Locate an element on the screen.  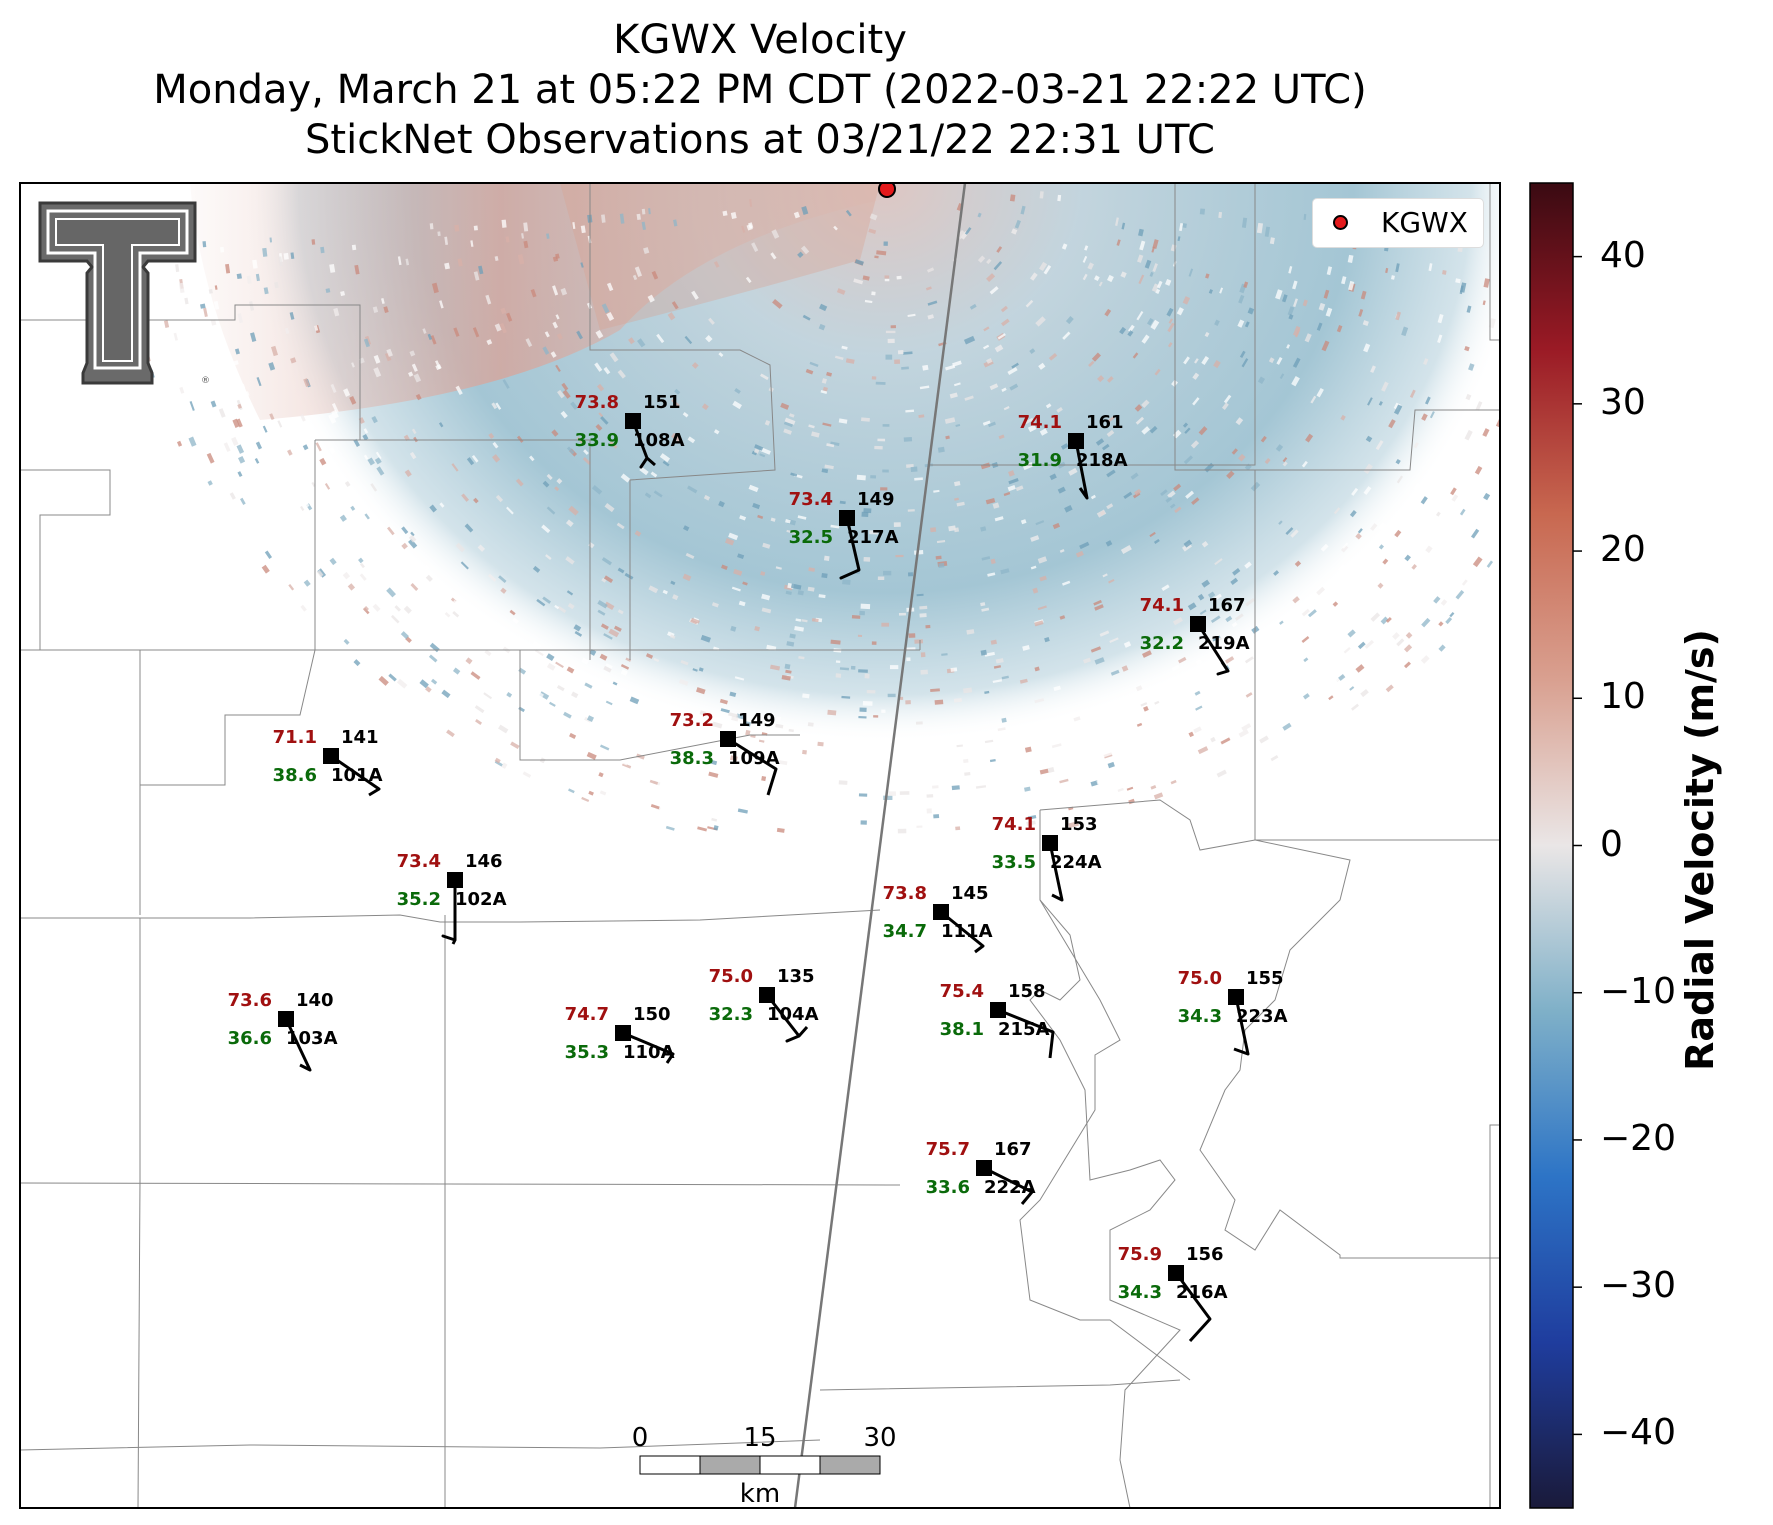
colorbar-tick-label: −20 is located at coordinates (1638, 1138).